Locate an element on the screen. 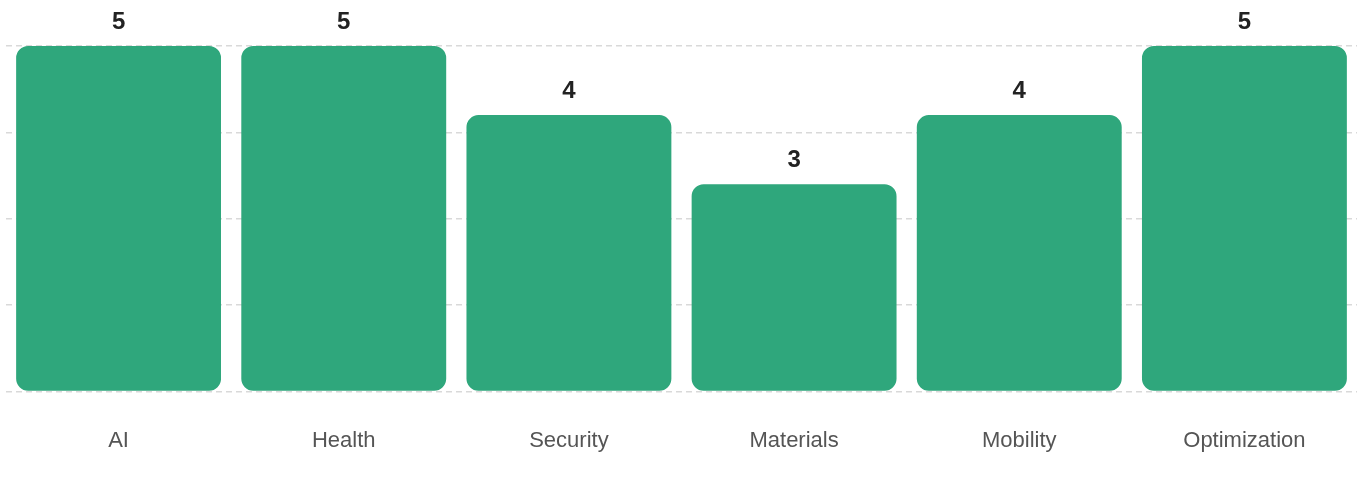 The width and height of the screenshot is (1365, 490). x-tick-label: Mobility is located at coordinates (1019, 439).